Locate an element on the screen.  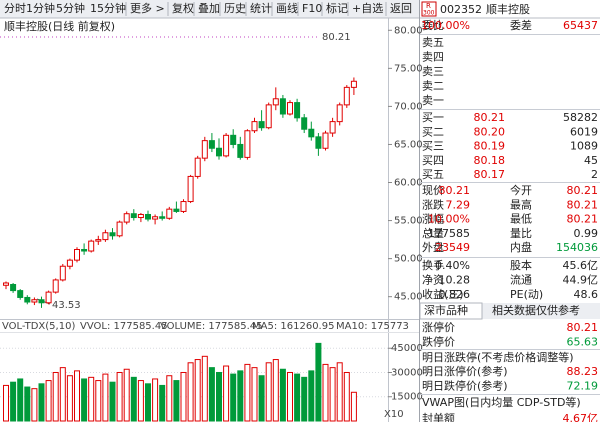
toolbar-button: F10 is located at coordinates (312, 8).